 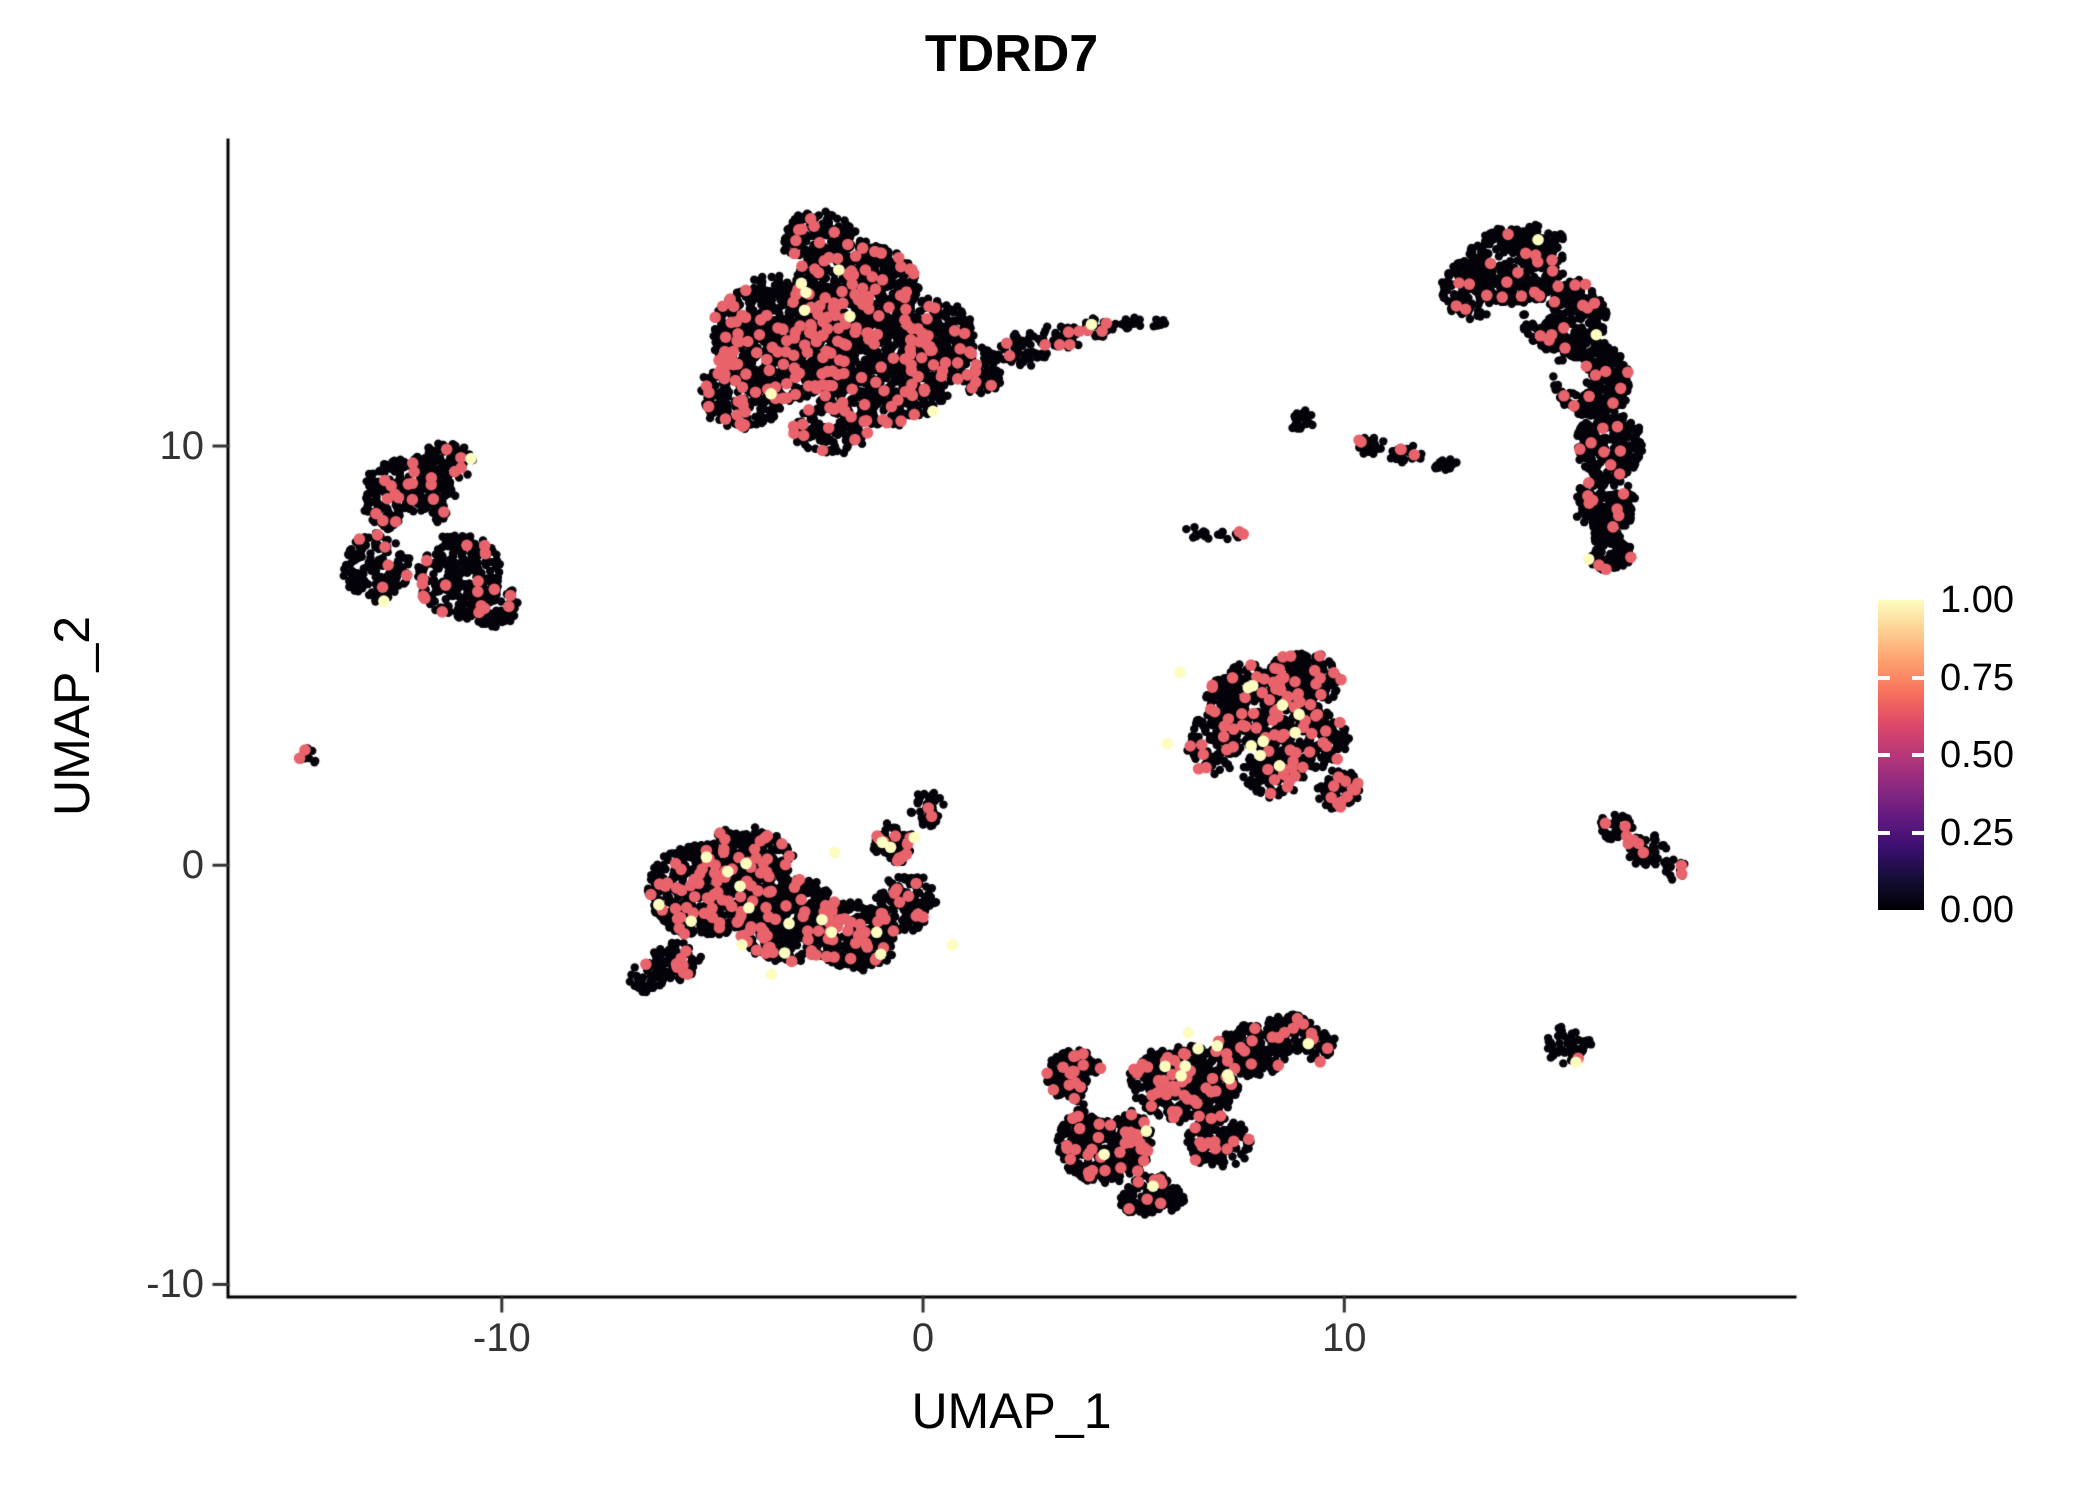 I want to click on x-axis-label: UMAP_1, so click(x=1011, y=1411).